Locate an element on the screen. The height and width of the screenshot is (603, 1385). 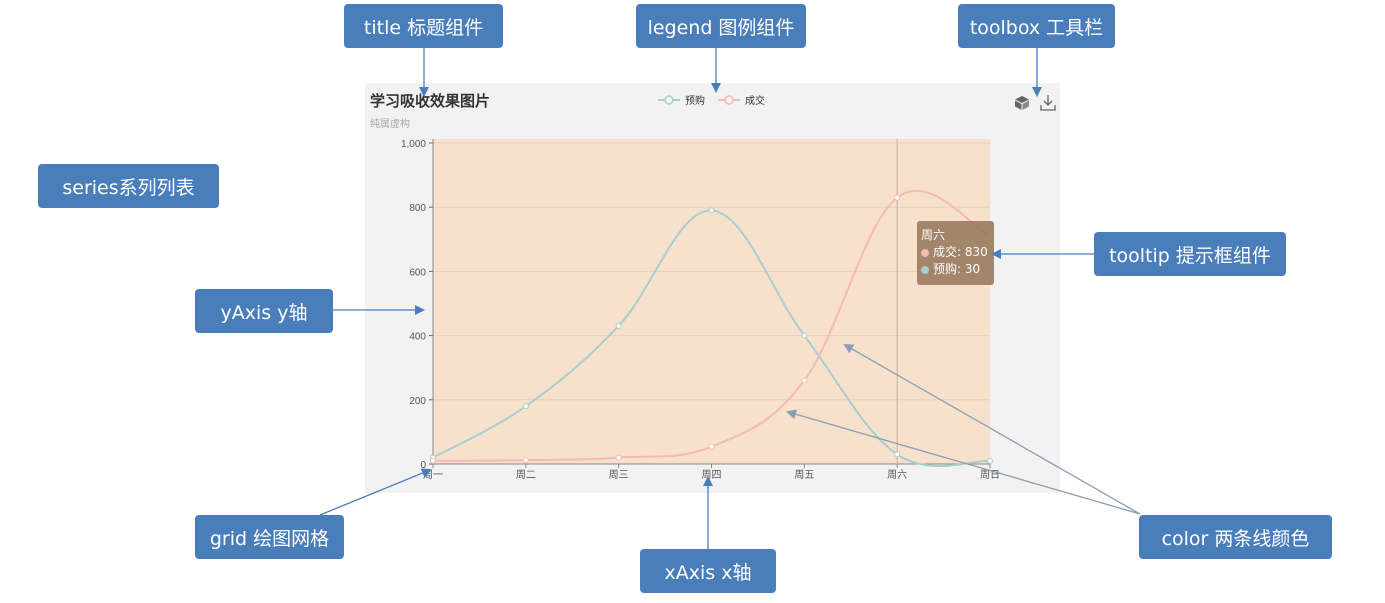
title-annotation: title 标题组件 is located at coordinates (423, 26).